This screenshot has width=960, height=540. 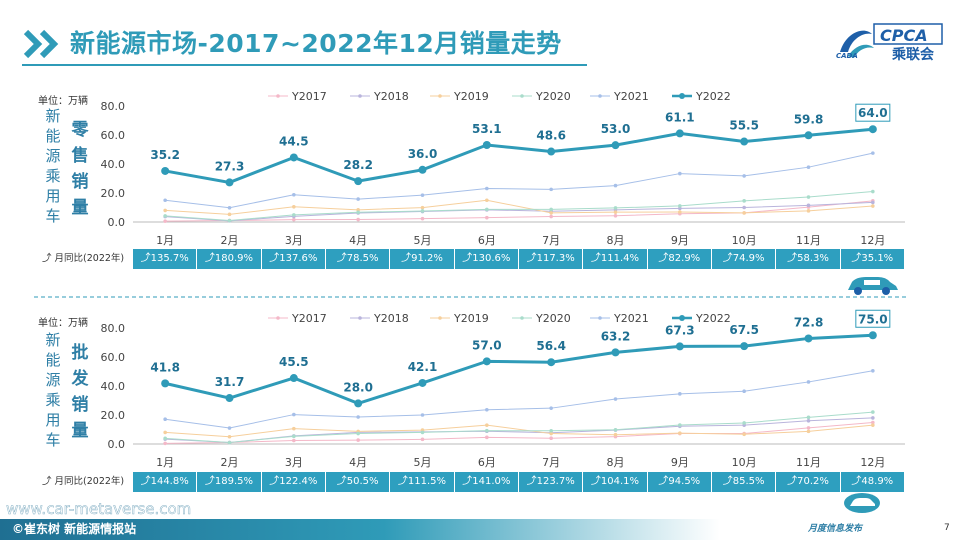 What do you see at coordinates (113, 193) in the screenshot?
I see `y-tick-label: 20.0` at bounding box center [113, 193].